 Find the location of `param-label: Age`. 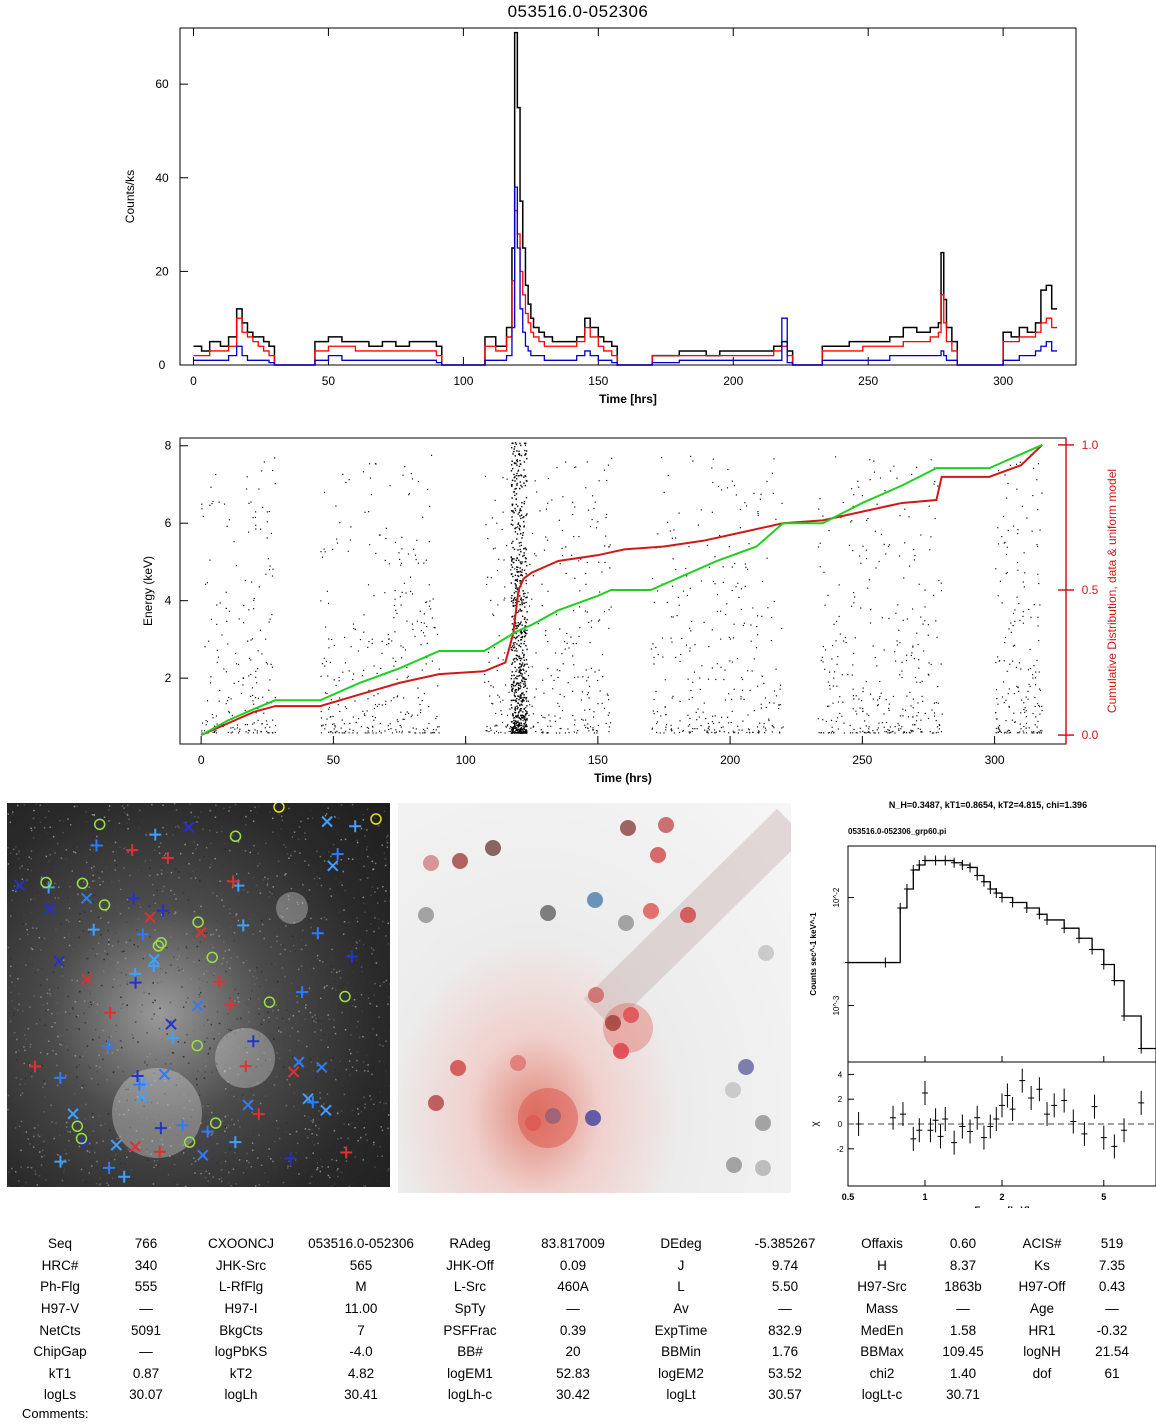

param-label: Age is located at coordinates (1042, 1309).